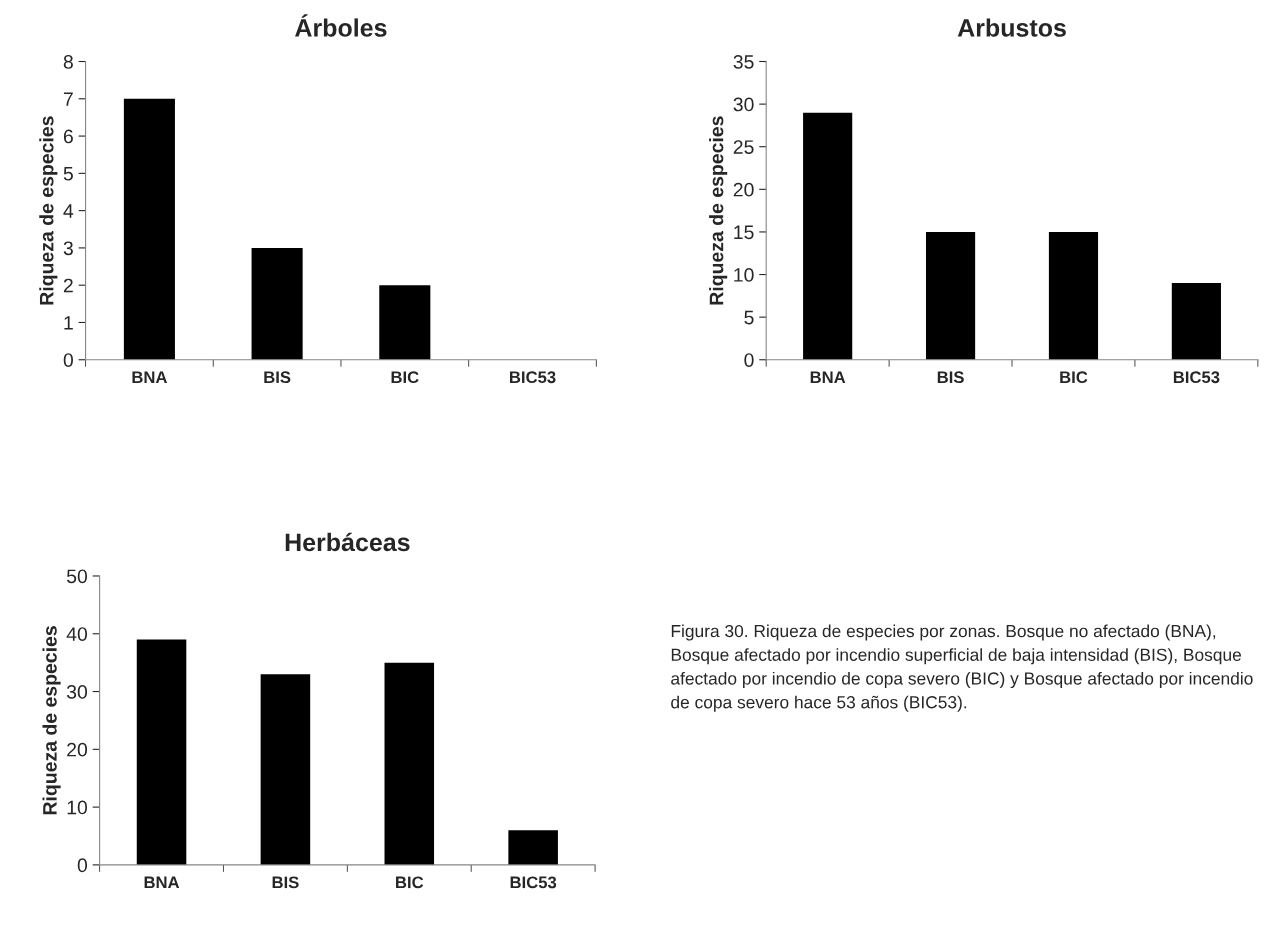  Describe the element at coordinates (68, 248) in the screenshot. I see `y-tick-label: 3` at that location.